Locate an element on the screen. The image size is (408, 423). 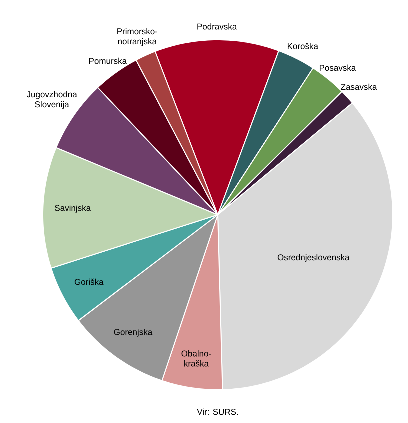
text: Vir: SURS. is located at coordinates (217, 412).